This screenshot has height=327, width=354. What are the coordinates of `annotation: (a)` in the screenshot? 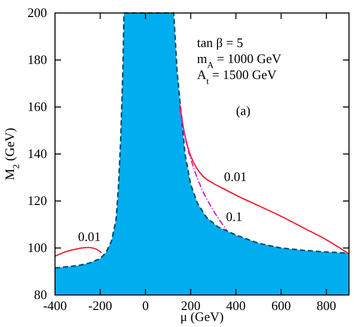 It's located at (243, 110).